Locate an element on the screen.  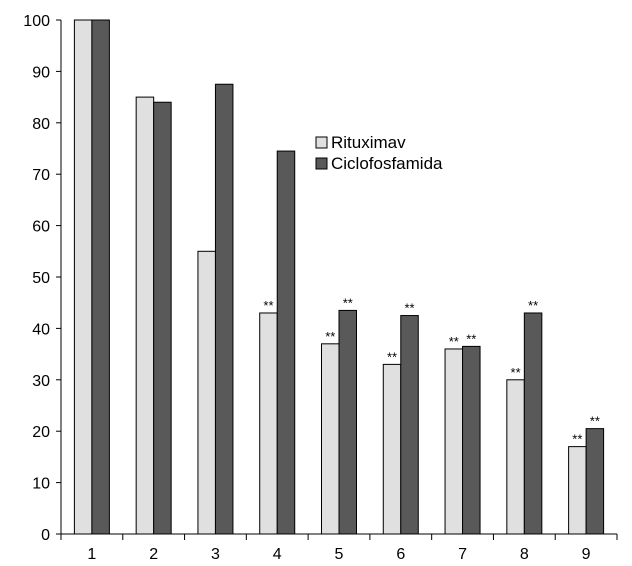
y-tick-label: 90 is located at coordinates (41, 72).